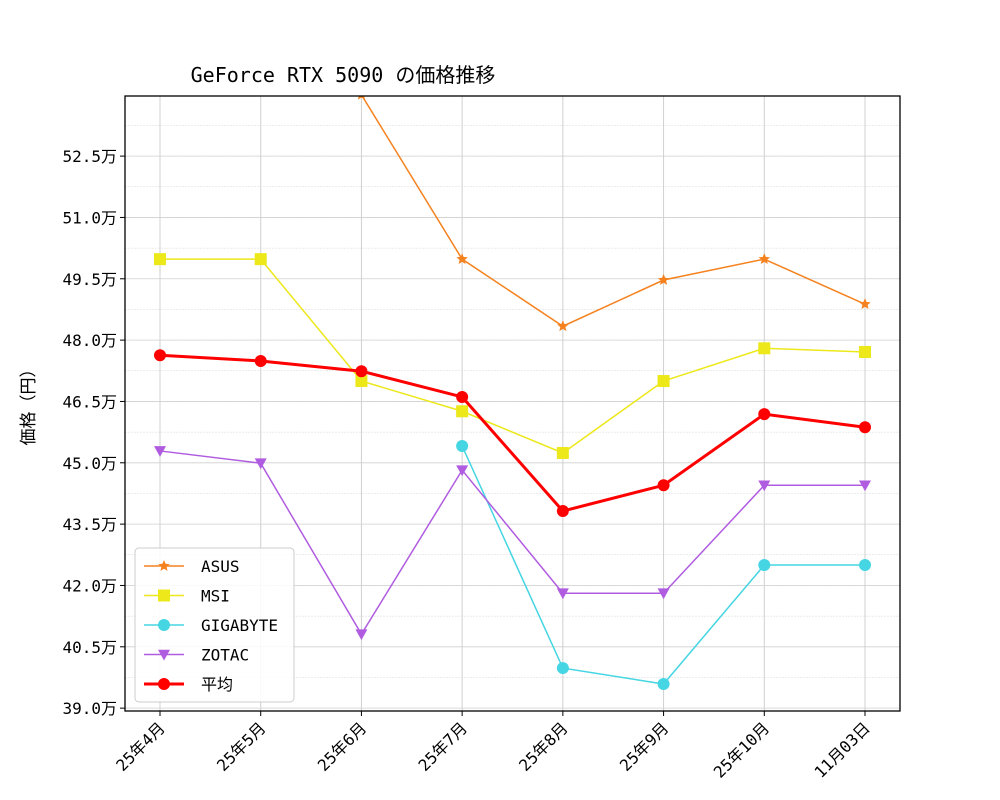  What do you see at coordinates (89, 585) in the screenshot?
I see `y-tick-label: 42.0万` at bounding box center [89, 585].